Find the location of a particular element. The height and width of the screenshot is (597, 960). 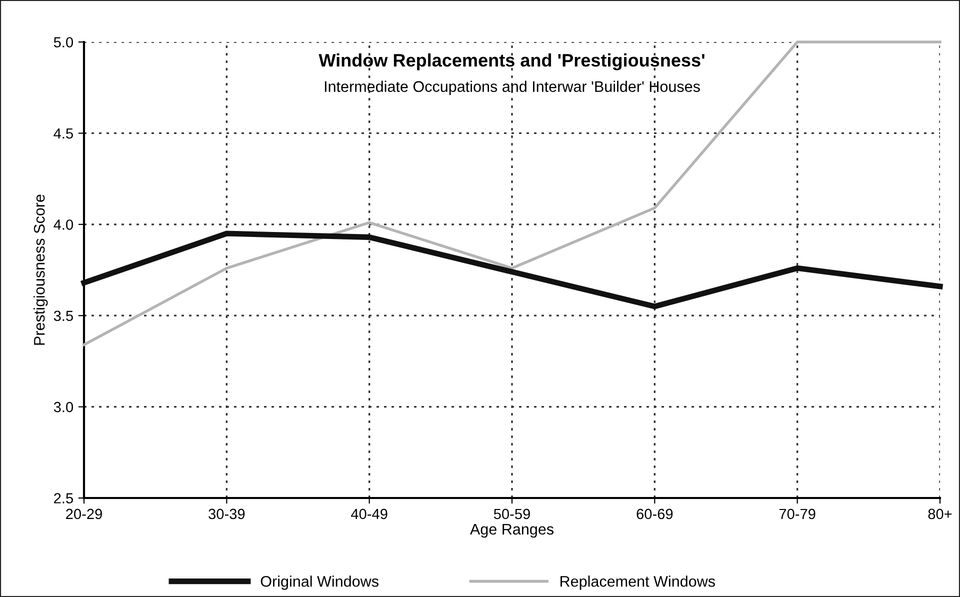

legend-label: Original Windows is located at coordinates (319, 583).